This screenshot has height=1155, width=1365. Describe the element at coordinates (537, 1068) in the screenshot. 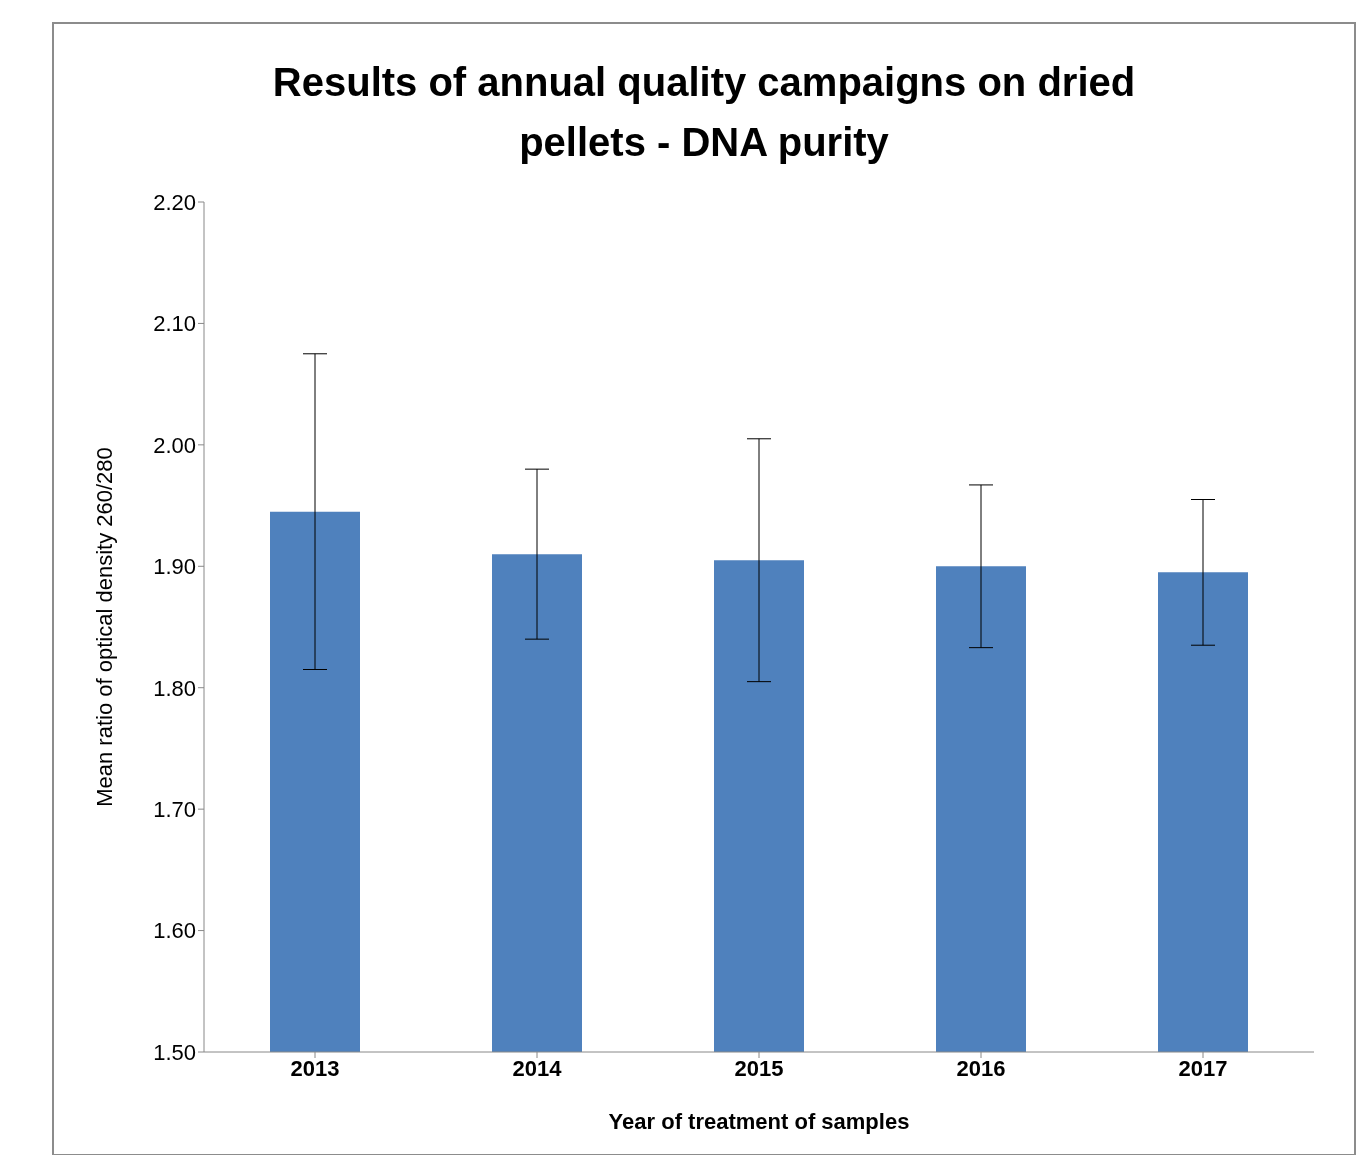

I see `x-tick-label: 2014` at that location.